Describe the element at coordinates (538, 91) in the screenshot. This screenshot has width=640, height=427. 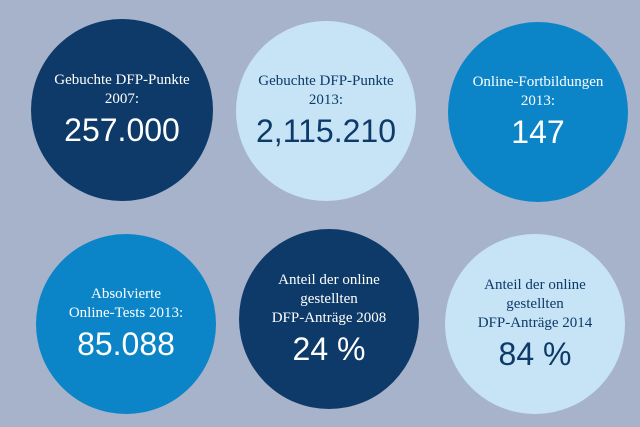
I see `stat-label: Online-Fortbildungen 2013:` at that location.